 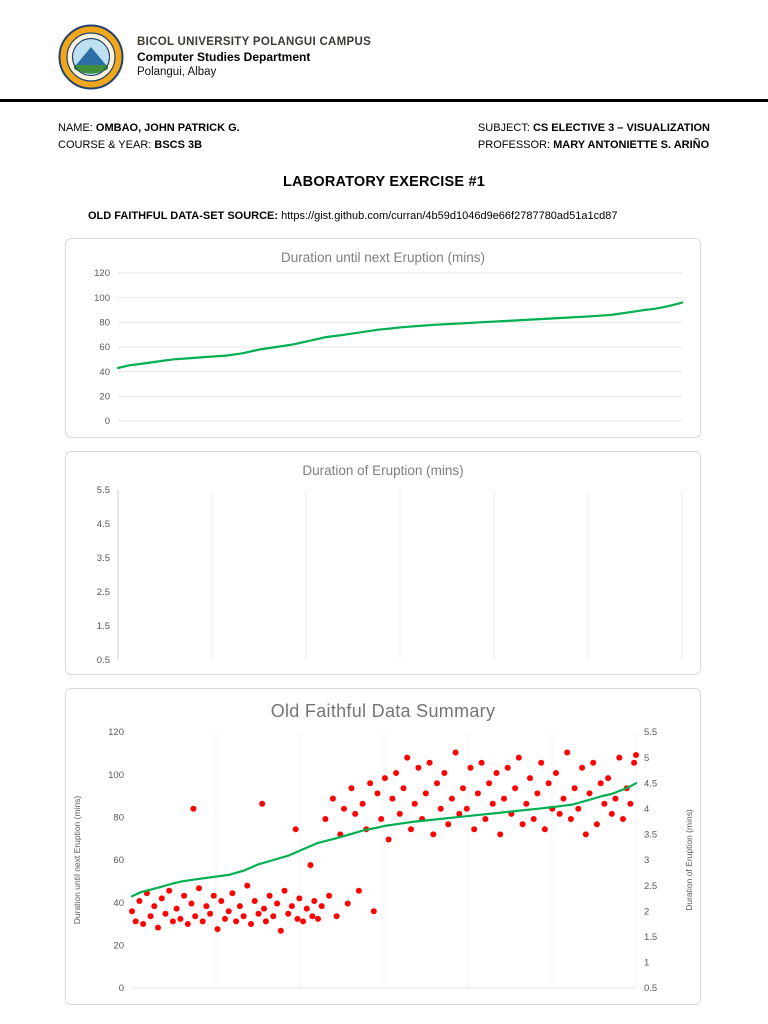 What do you see at coordinates (383, 711) in the screenshot?
I see `summary-chart-title: Old Faithful Data Summary` at bounding box center [383, 711].